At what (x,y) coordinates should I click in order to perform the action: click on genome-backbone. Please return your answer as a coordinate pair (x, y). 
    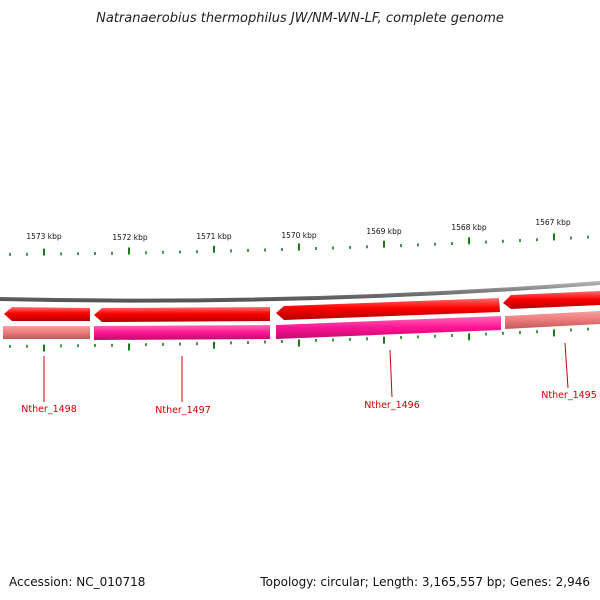
    Looking at the image, I should click on (300, 292).